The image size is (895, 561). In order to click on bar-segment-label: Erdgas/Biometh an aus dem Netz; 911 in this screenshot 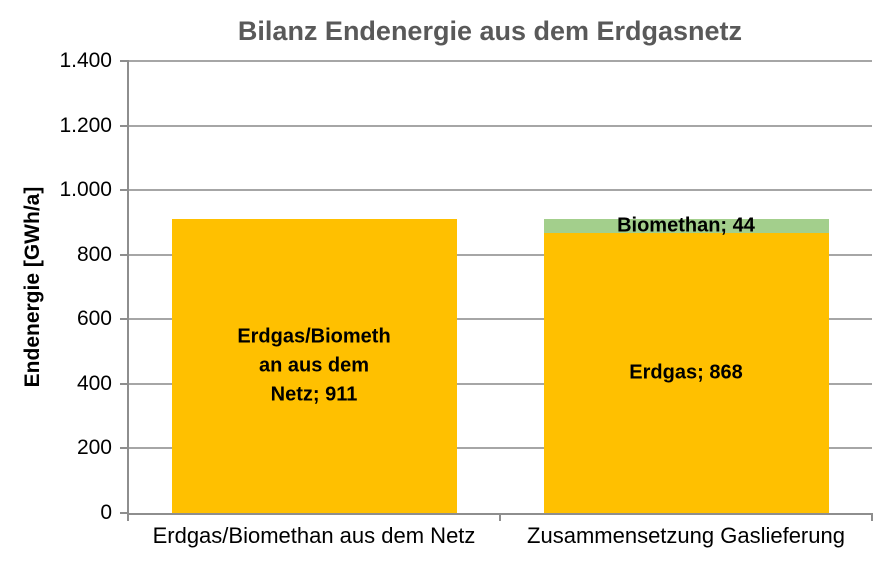, I will do `click(314, 365)`.